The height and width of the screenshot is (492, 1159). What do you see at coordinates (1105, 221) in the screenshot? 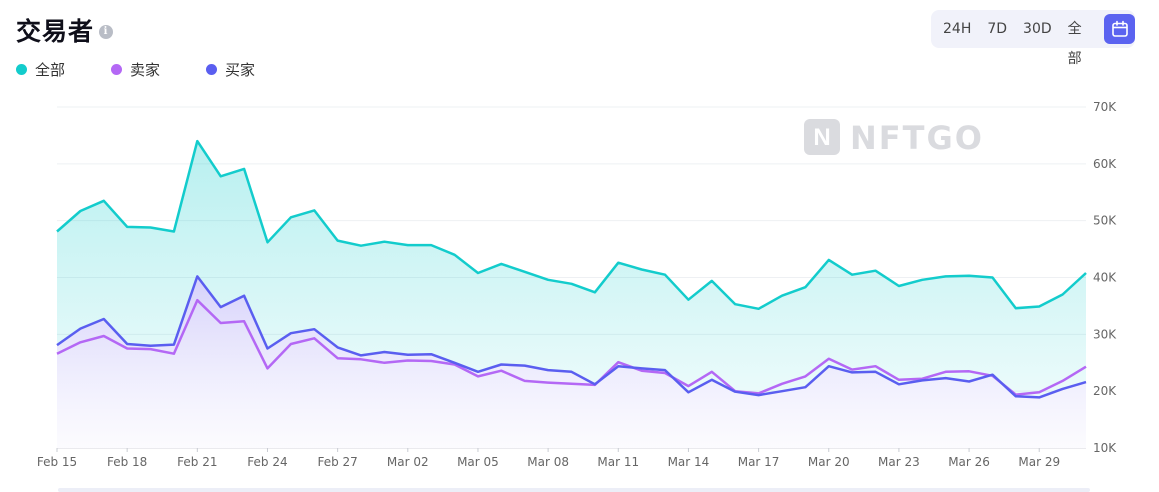
I see `y-tick-label: 50K` at bounding box center [1105, 221].